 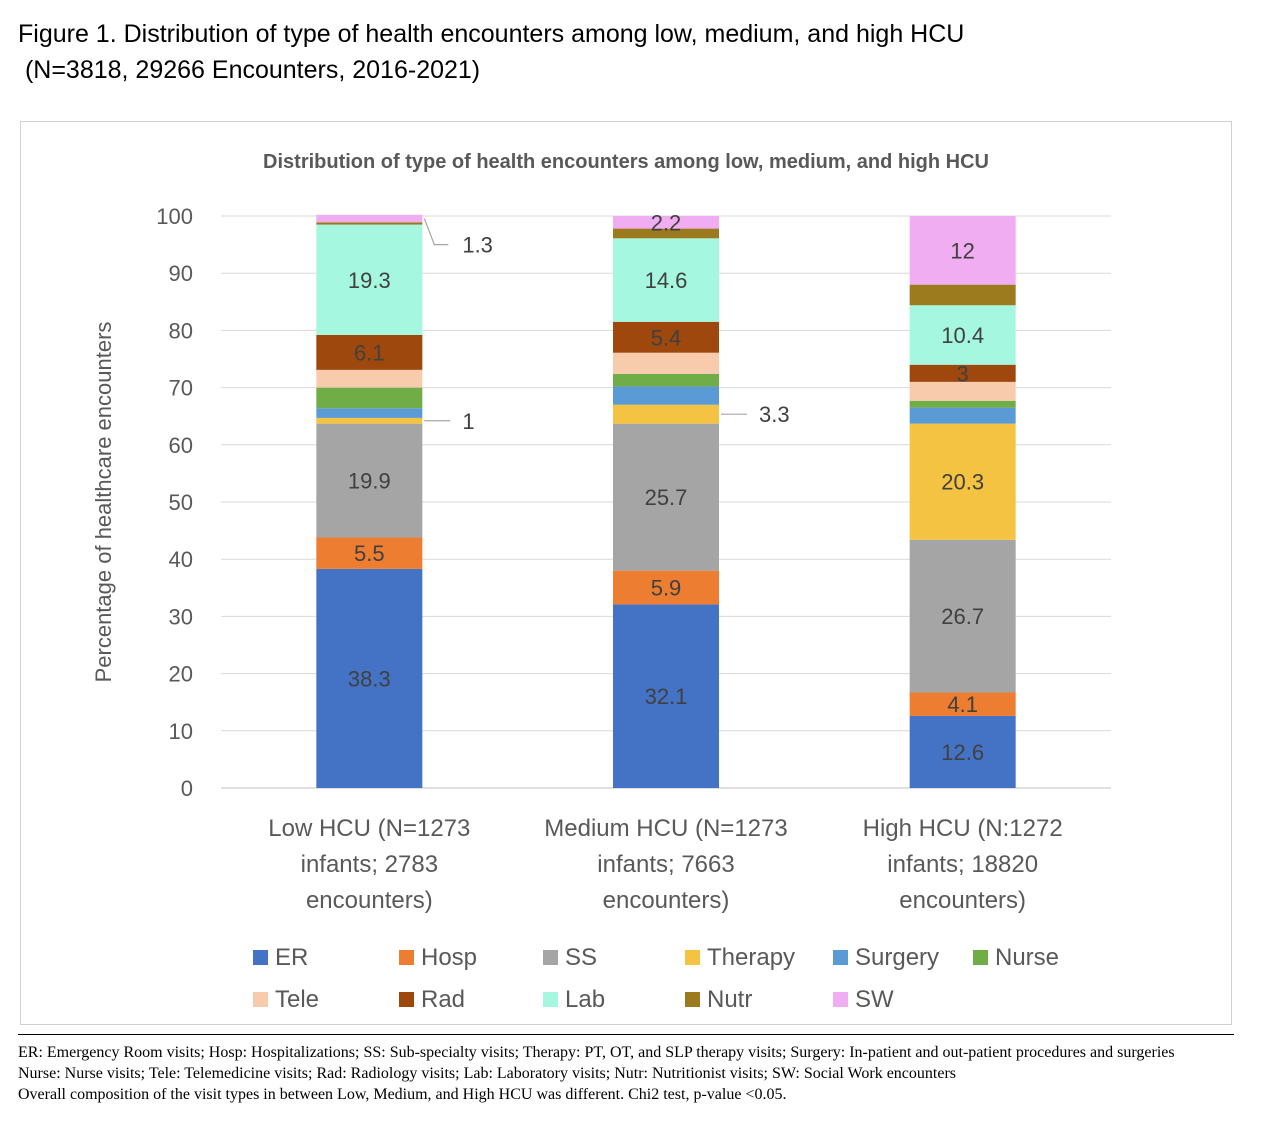 I want to click on data-label-rad-2: 5.4, so click(x=666, y=337).